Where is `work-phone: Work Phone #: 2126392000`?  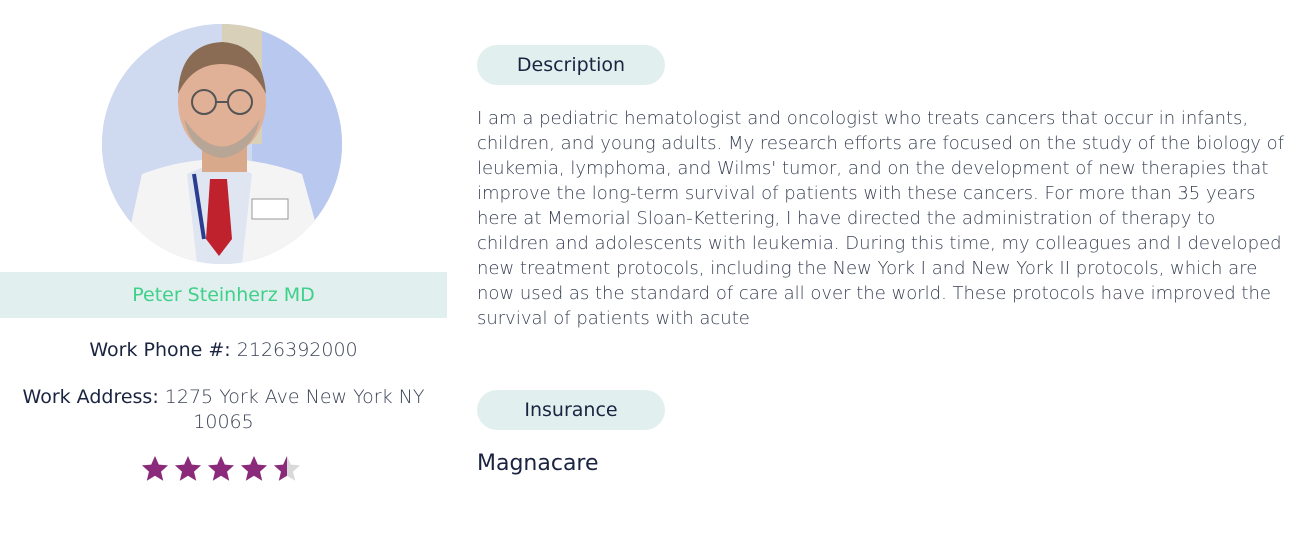
work-phone: Work Phone #: 2126392000 is located at coordinates (223, 350).